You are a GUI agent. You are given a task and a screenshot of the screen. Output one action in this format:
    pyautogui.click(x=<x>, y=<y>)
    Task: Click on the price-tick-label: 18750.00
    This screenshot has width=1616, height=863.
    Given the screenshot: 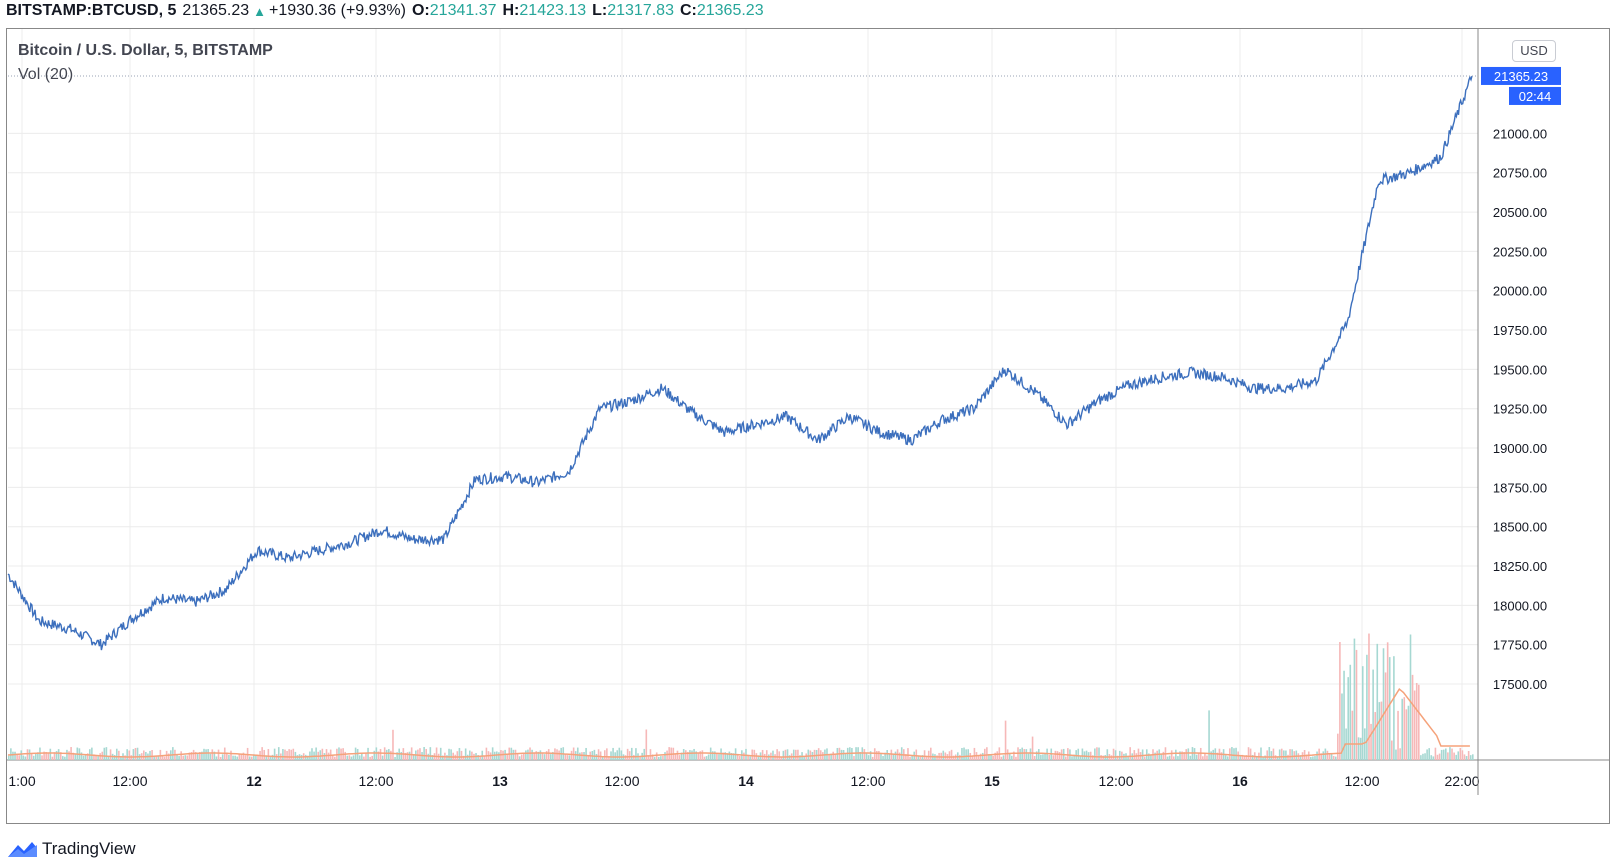 What is the action you would take?
    pyautogui.click(x=1520, y=487)
    